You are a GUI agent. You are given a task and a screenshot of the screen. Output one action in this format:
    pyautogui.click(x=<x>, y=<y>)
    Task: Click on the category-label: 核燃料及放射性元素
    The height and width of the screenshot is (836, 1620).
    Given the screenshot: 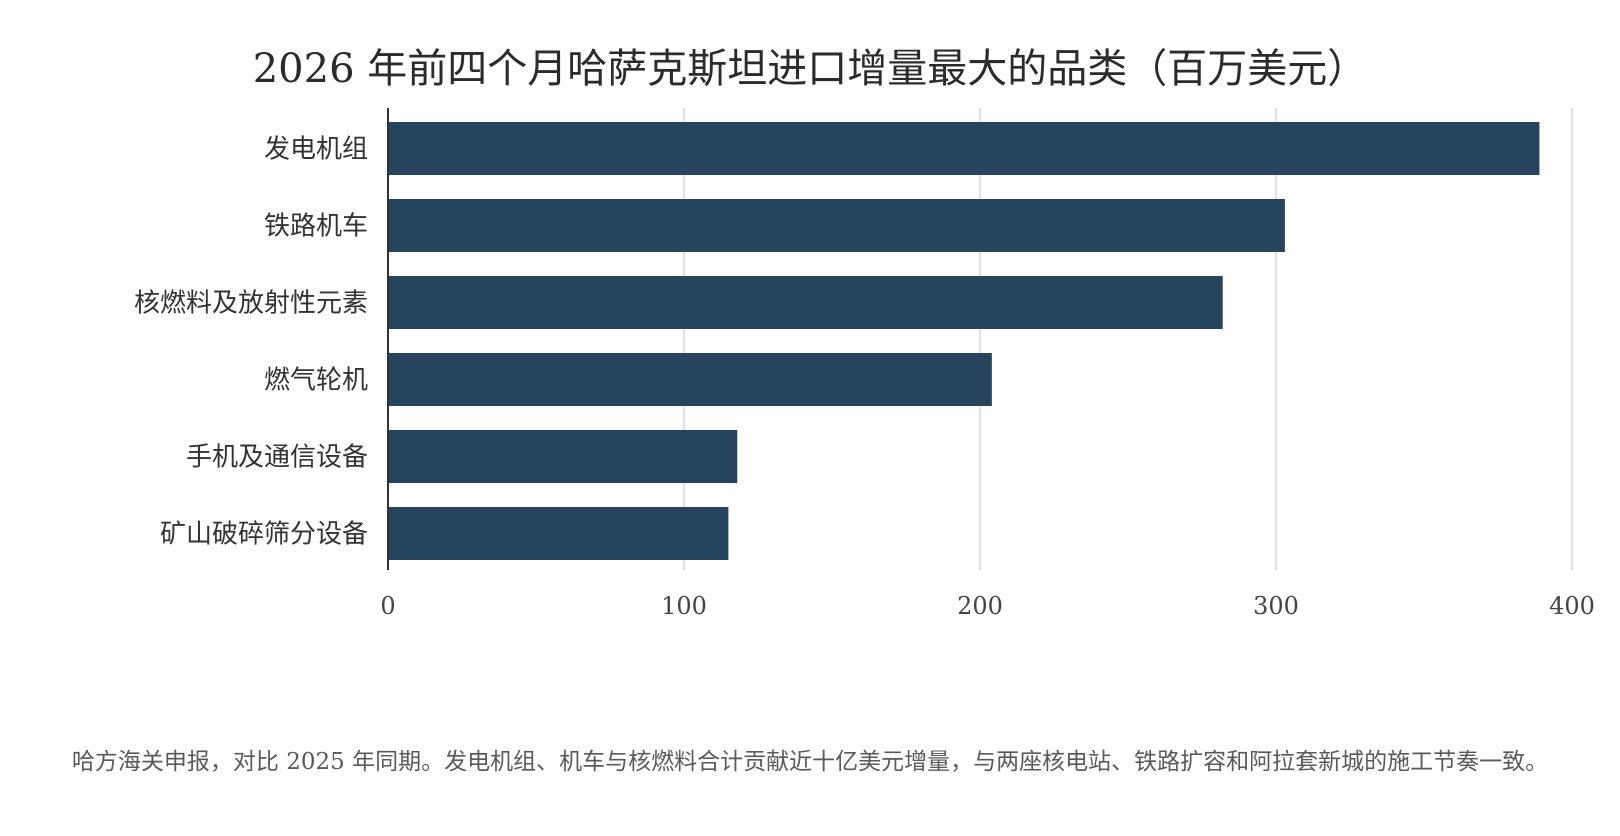 What is the action you would take?
    pyautogui.click(x=251, y=304)
    